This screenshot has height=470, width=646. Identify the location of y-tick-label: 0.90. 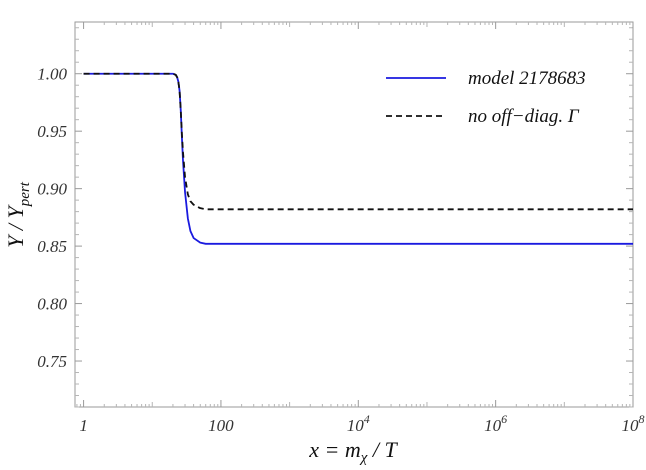
(52, 189).